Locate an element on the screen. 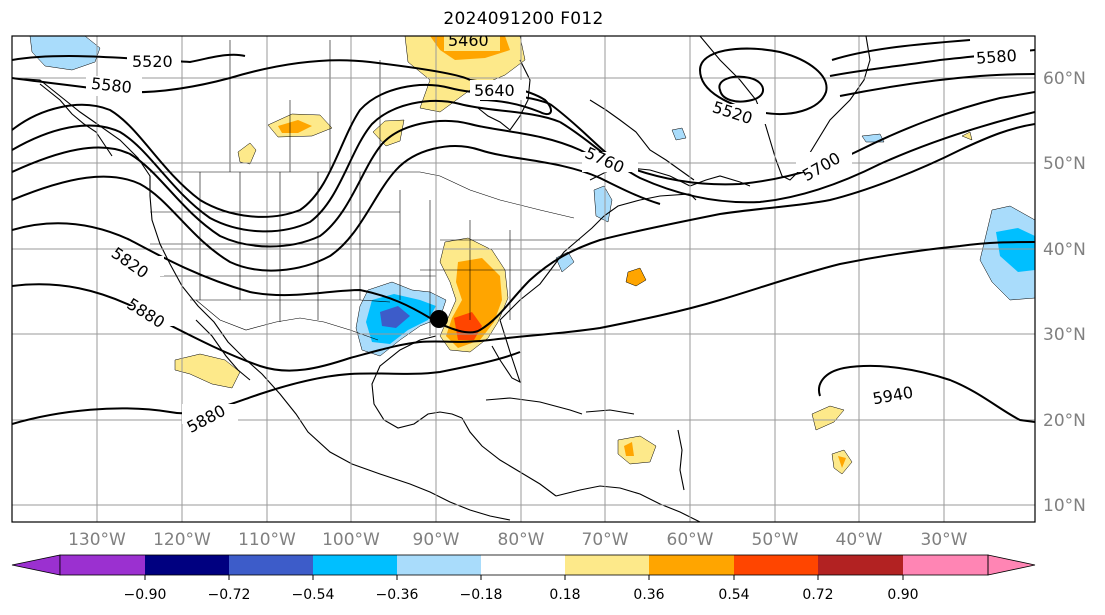  lon-label-80w: 80°W is located at coordinates (521, 540).